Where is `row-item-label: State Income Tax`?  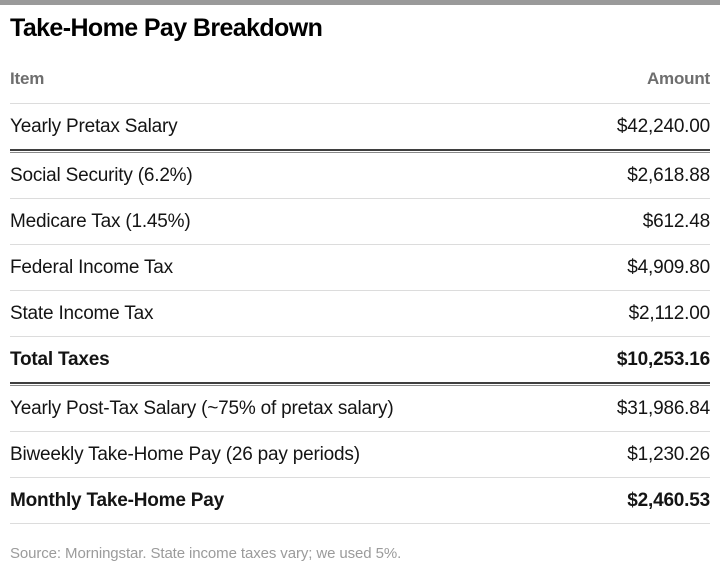 row-item-label: State Income Tax is located at coordinates (82, 313).